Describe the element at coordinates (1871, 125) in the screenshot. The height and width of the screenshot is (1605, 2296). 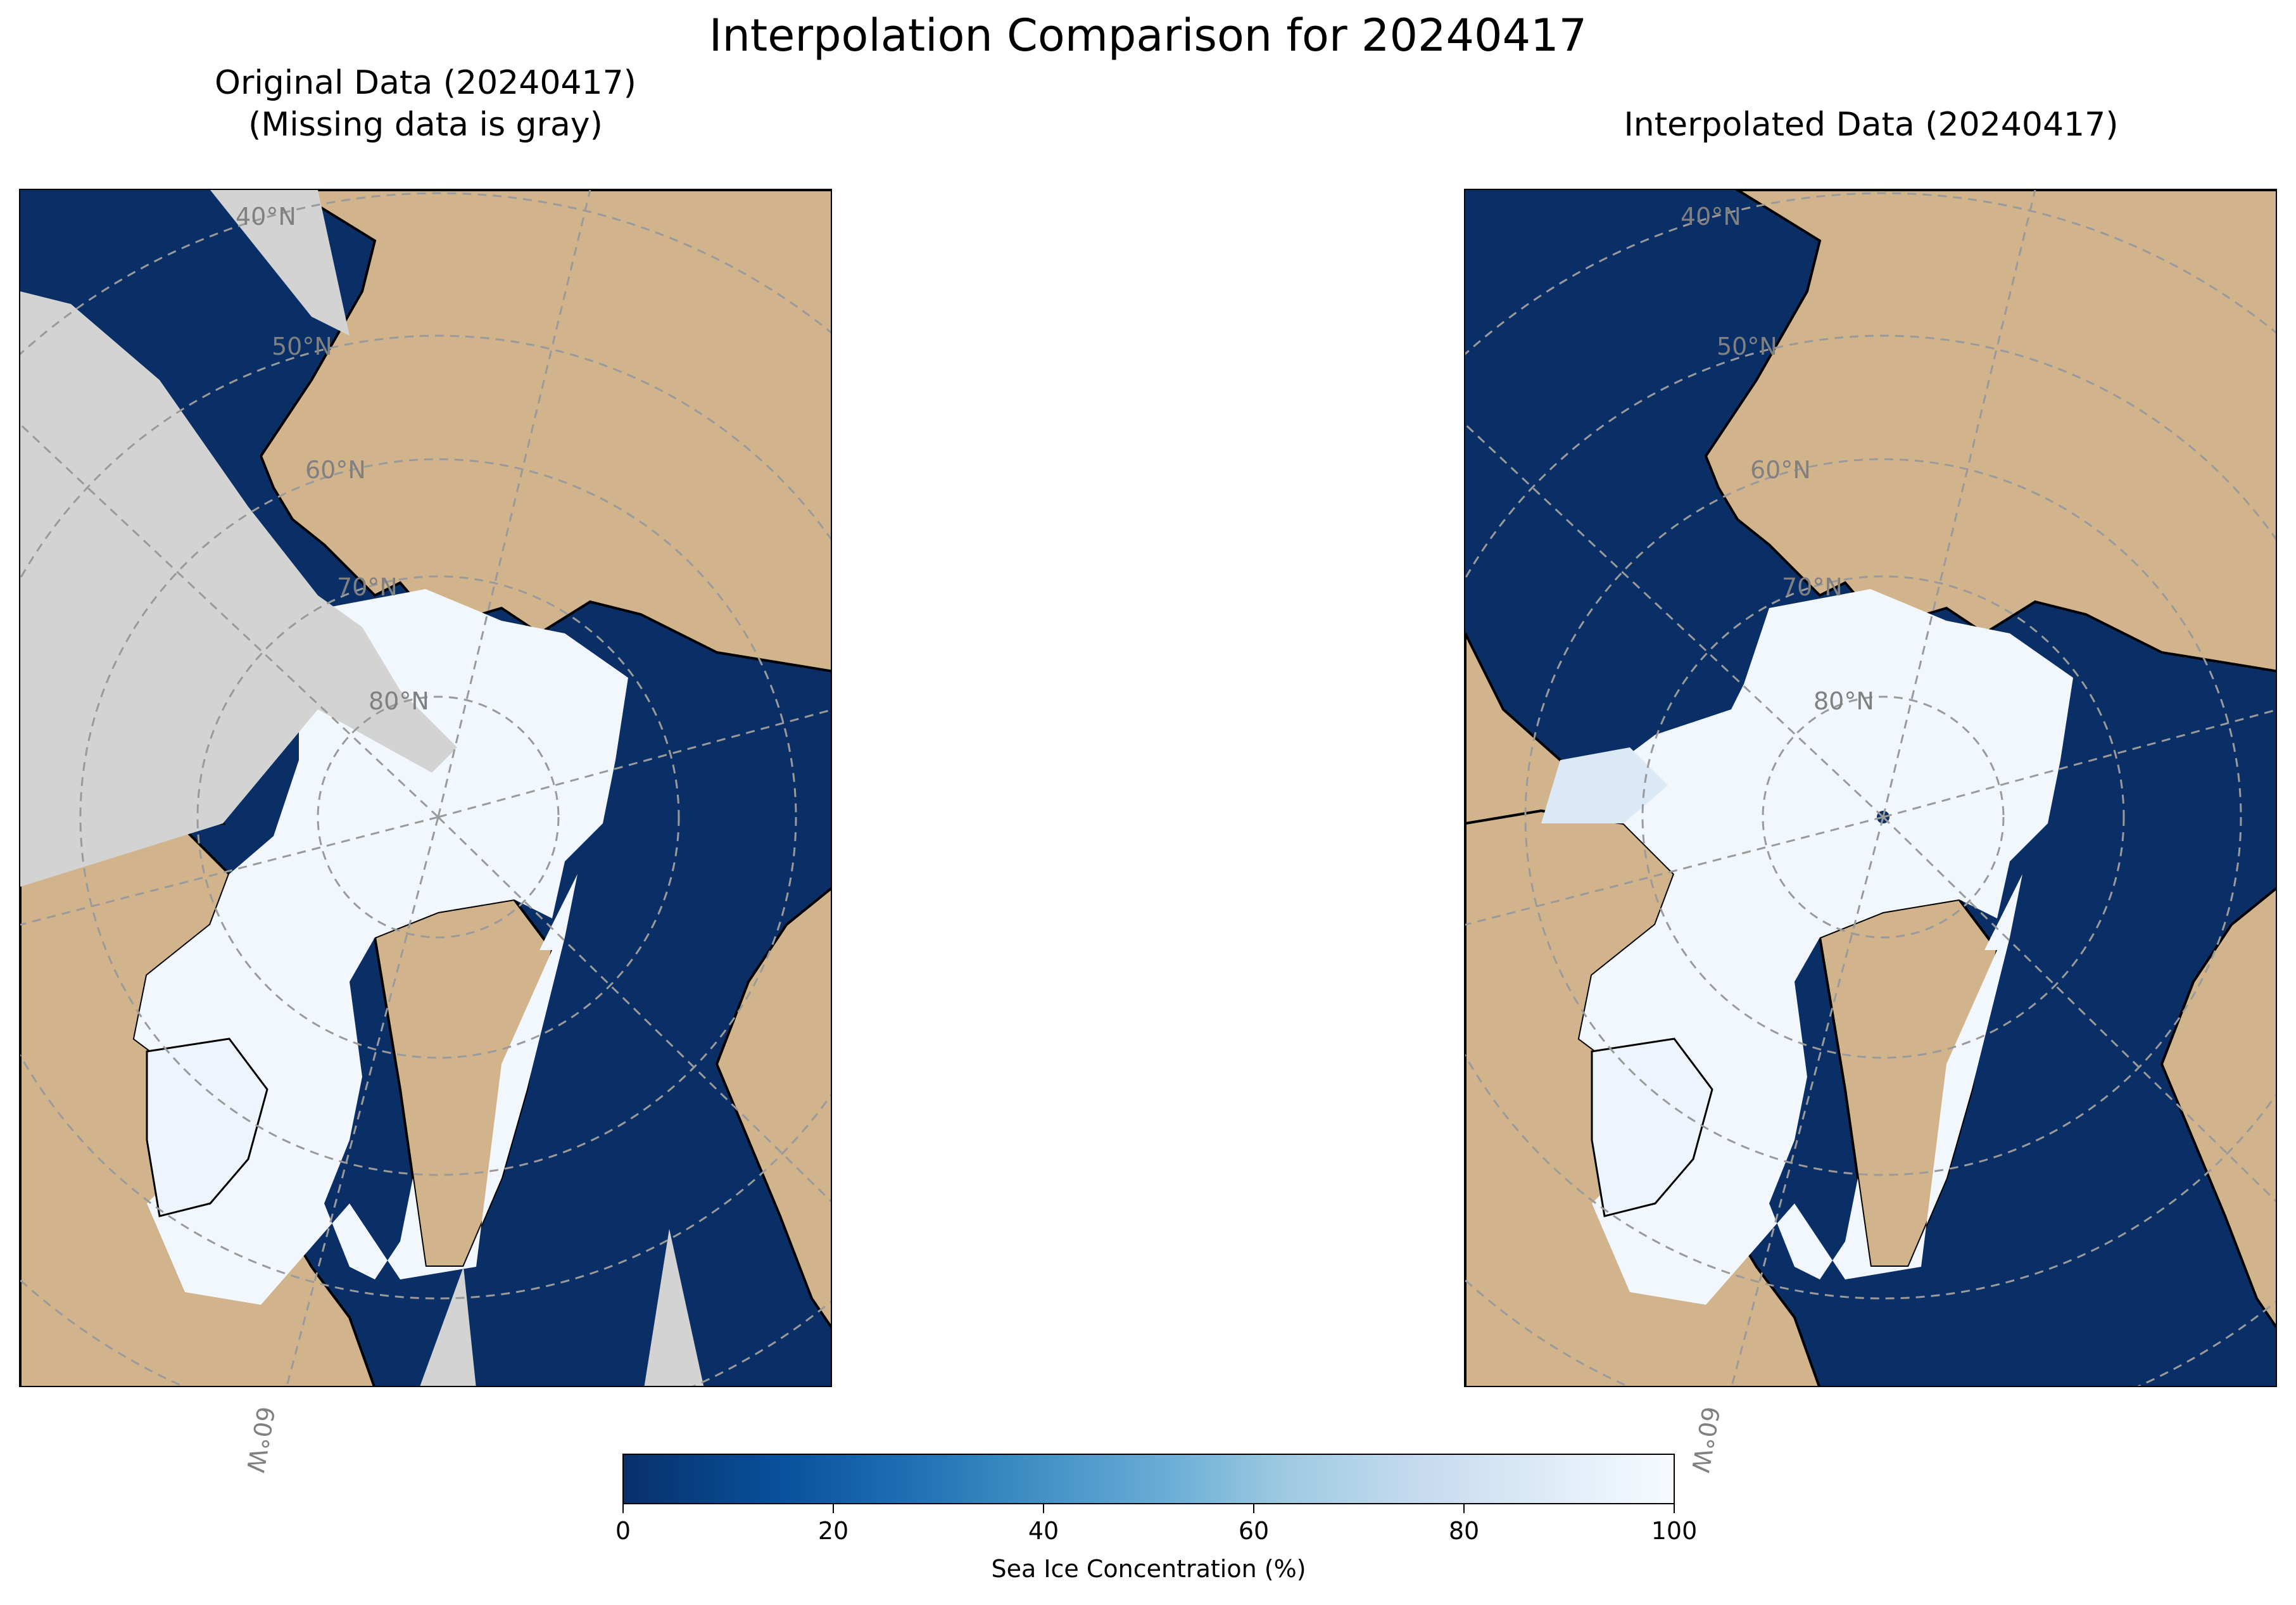
I see `panel-title-interpolated: Interpolated Data (20240417)` at that location.